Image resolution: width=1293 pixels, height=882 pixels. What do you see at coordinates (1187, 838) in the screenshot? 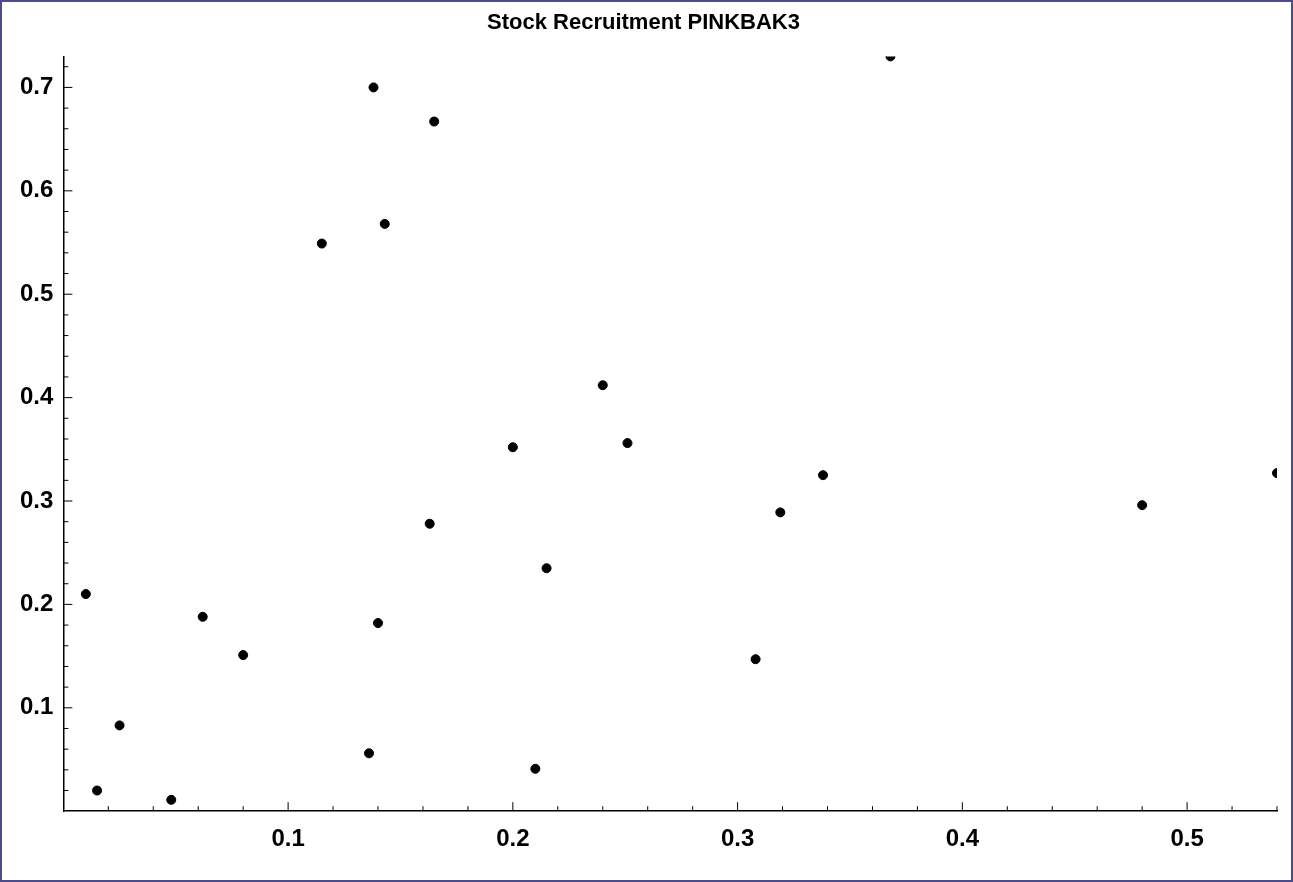
I see `x-tick-label: 0.5` at bounding box center [1187, 838].